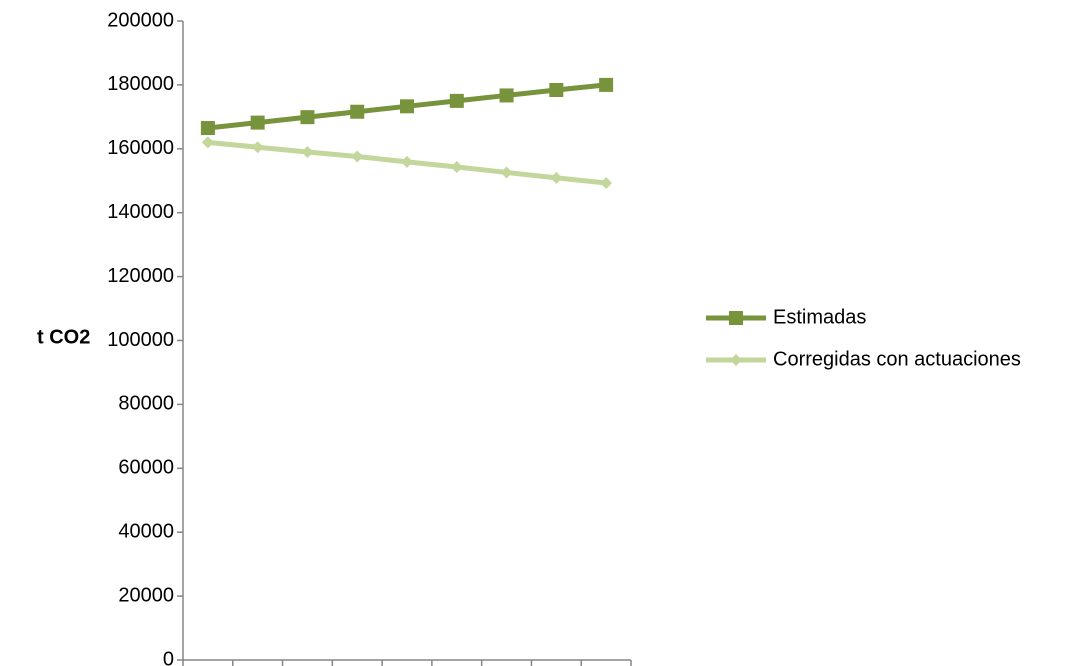  Describe the element at coordinates (897, 359) in the screenshot. I see `legend-label: Corregidas con actuaciones` at that location.